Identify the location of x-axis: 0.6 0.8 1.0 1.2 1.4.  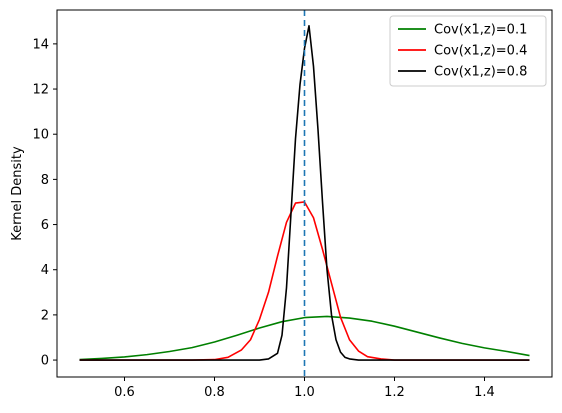
(304, 388).